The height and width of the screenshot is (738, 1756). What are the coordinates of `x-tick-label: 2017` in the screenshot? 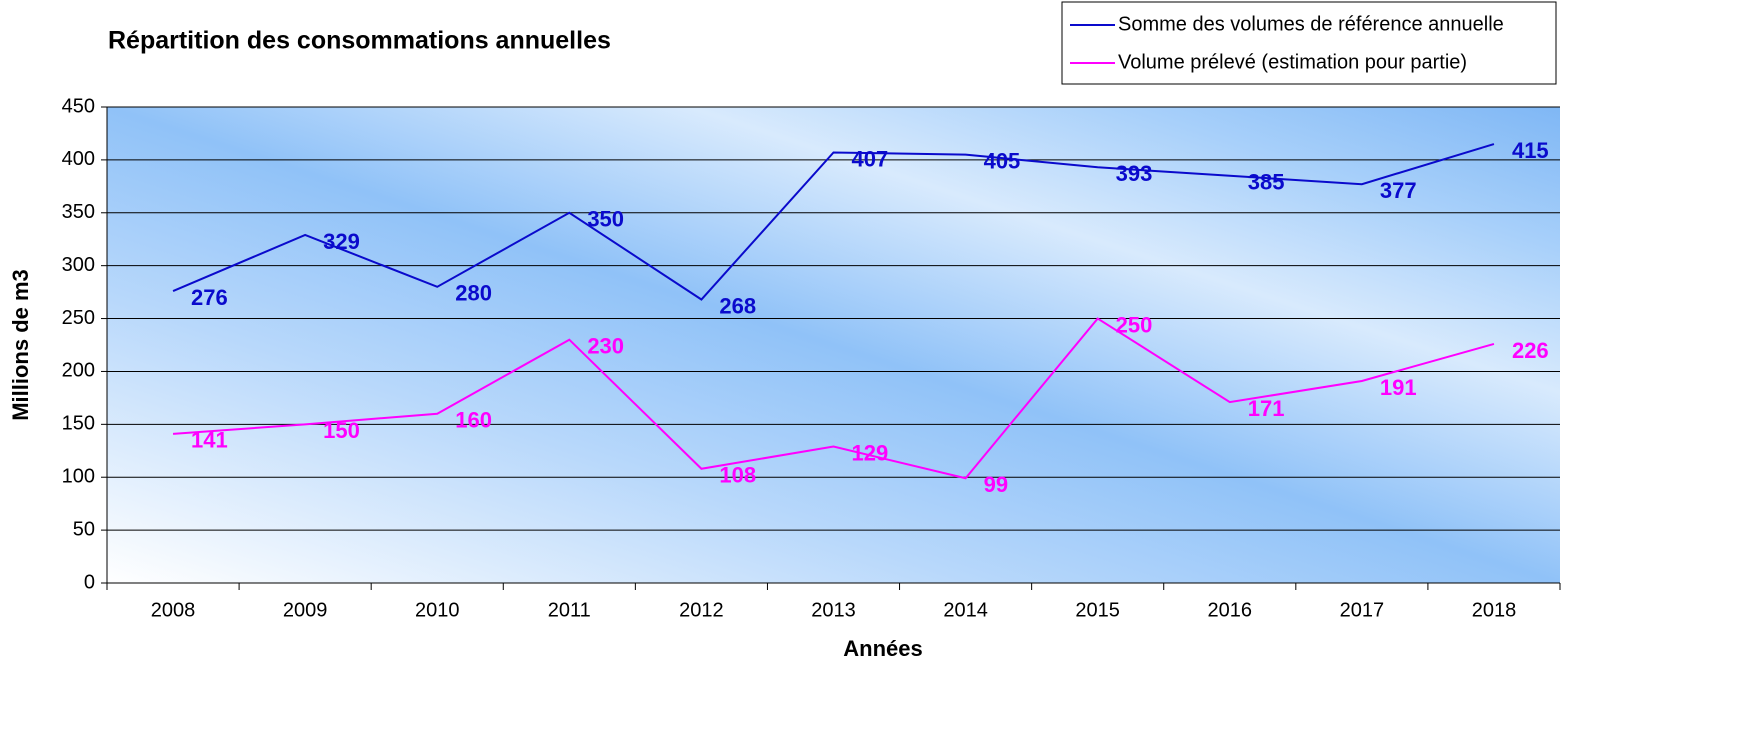 It's located at (1362, 610).